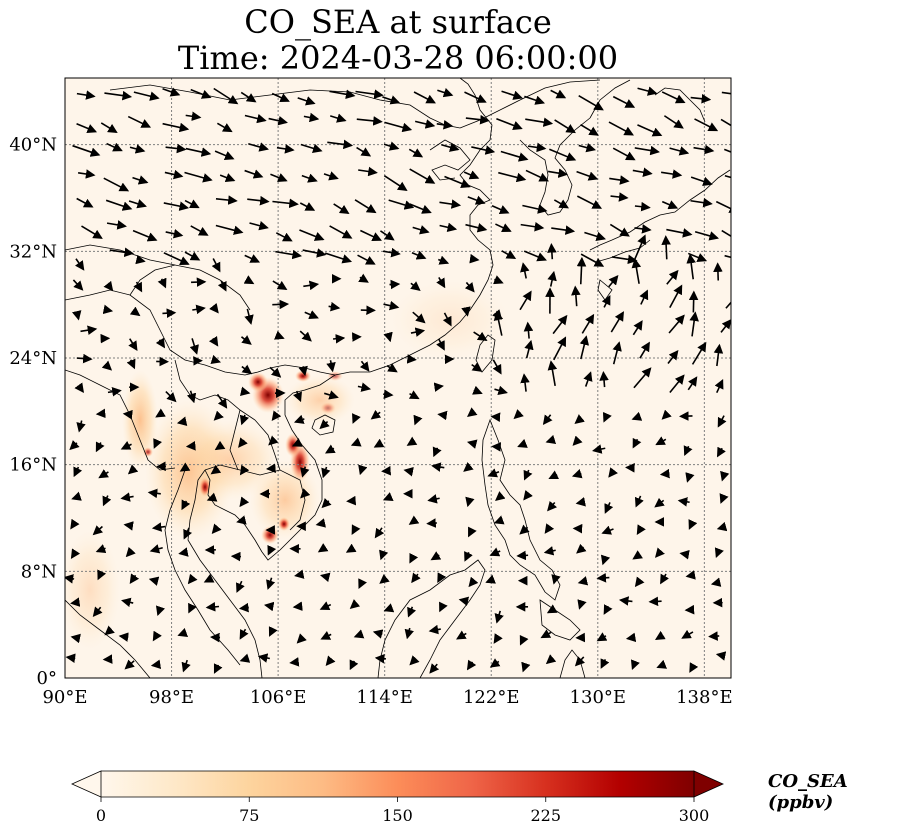 The width and height of the screenshot is (916, 836). Describe the element at coordinates (33, 412) in the screenshot. I see `latitude-ticks: 0° 8°N 16°N 24°N 32°N 40°N` at that location.